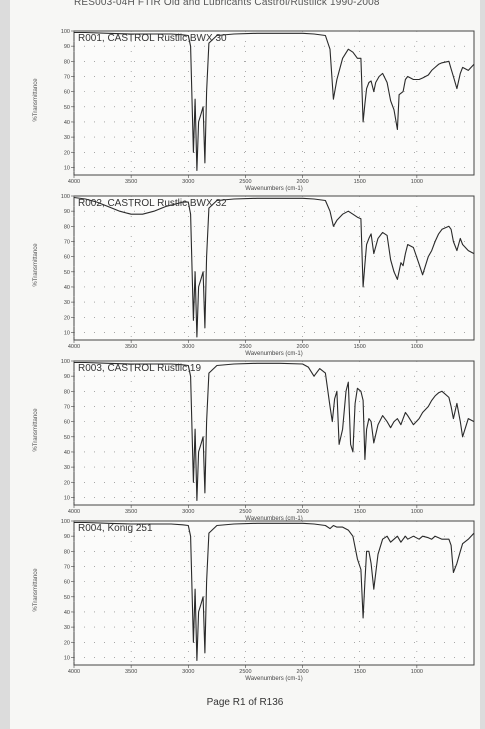  Describe the element at coordinates (245, 702) in the screenshot. I see `page-number: Page R1 of R136` at that location.